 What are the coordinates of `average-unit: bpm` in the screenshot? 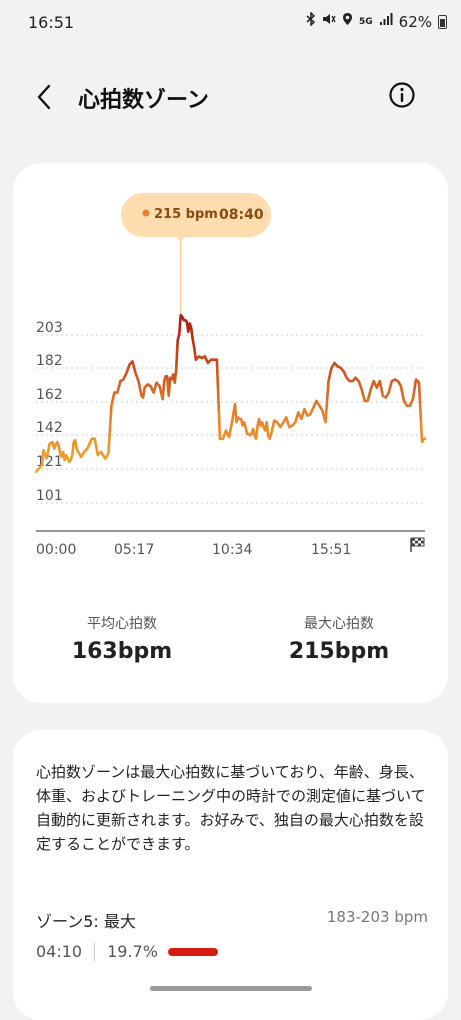 It's located at (145, 651).